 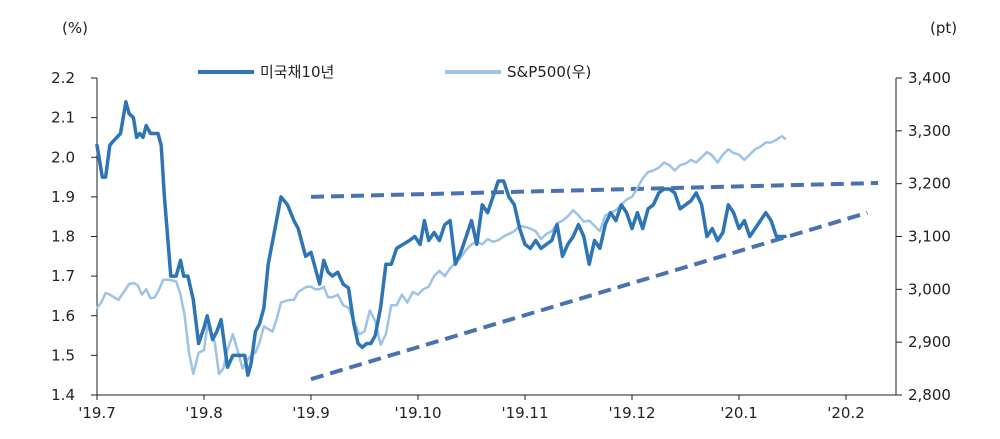 What do you see at coordinates (929, 342) in the screenshot?
I see `right-tick-label: 2,900` at bounding box center [929, 342].